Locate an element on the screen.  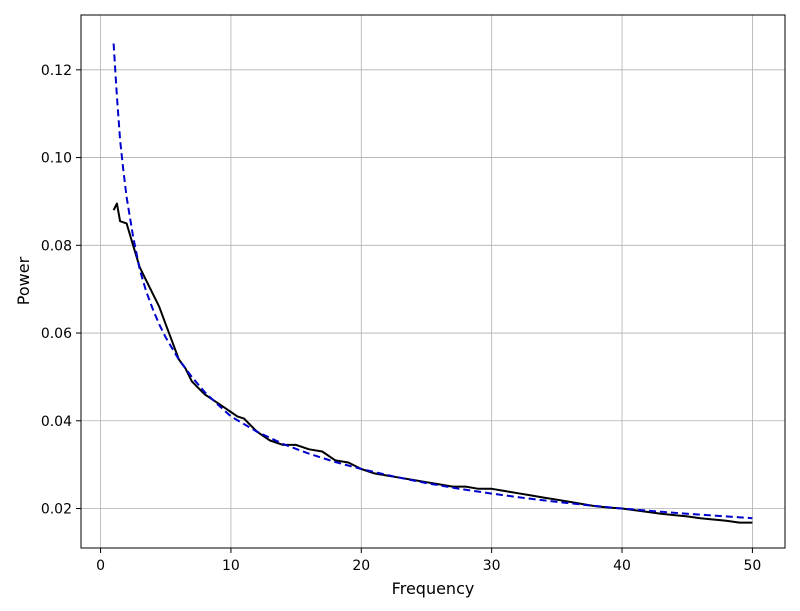
x-tick-label: 0 is located at coordinates (100, 566).